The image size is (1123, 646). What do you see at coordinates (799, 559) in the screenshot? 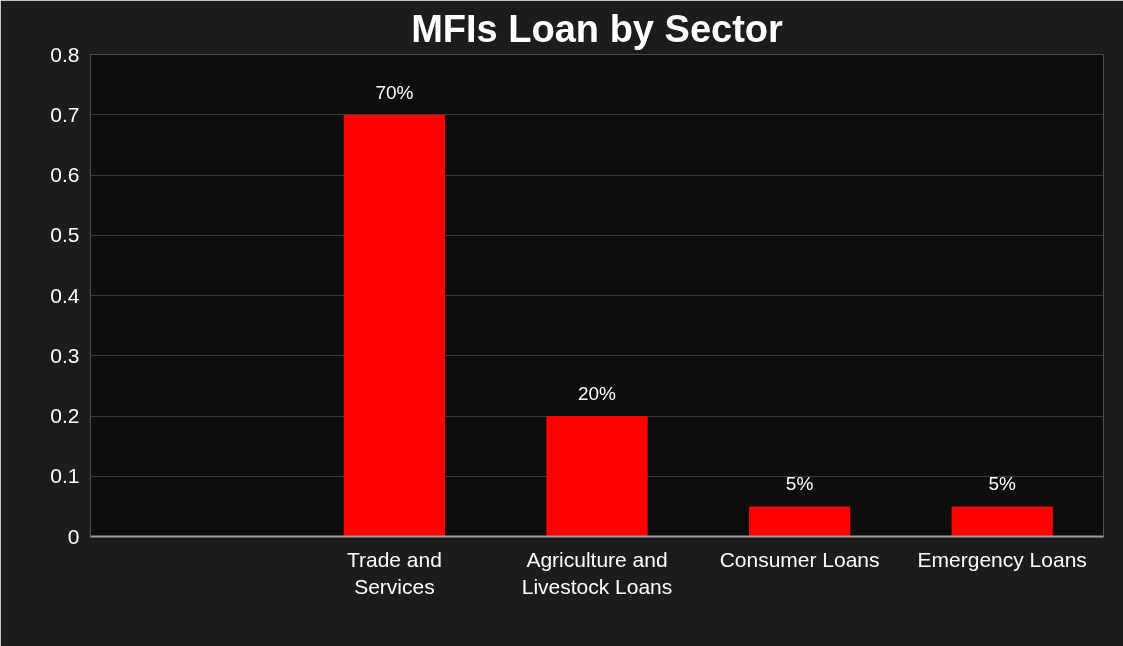
I see `x-tick-label: Consumer Loans` at bounding box center [799, 559].